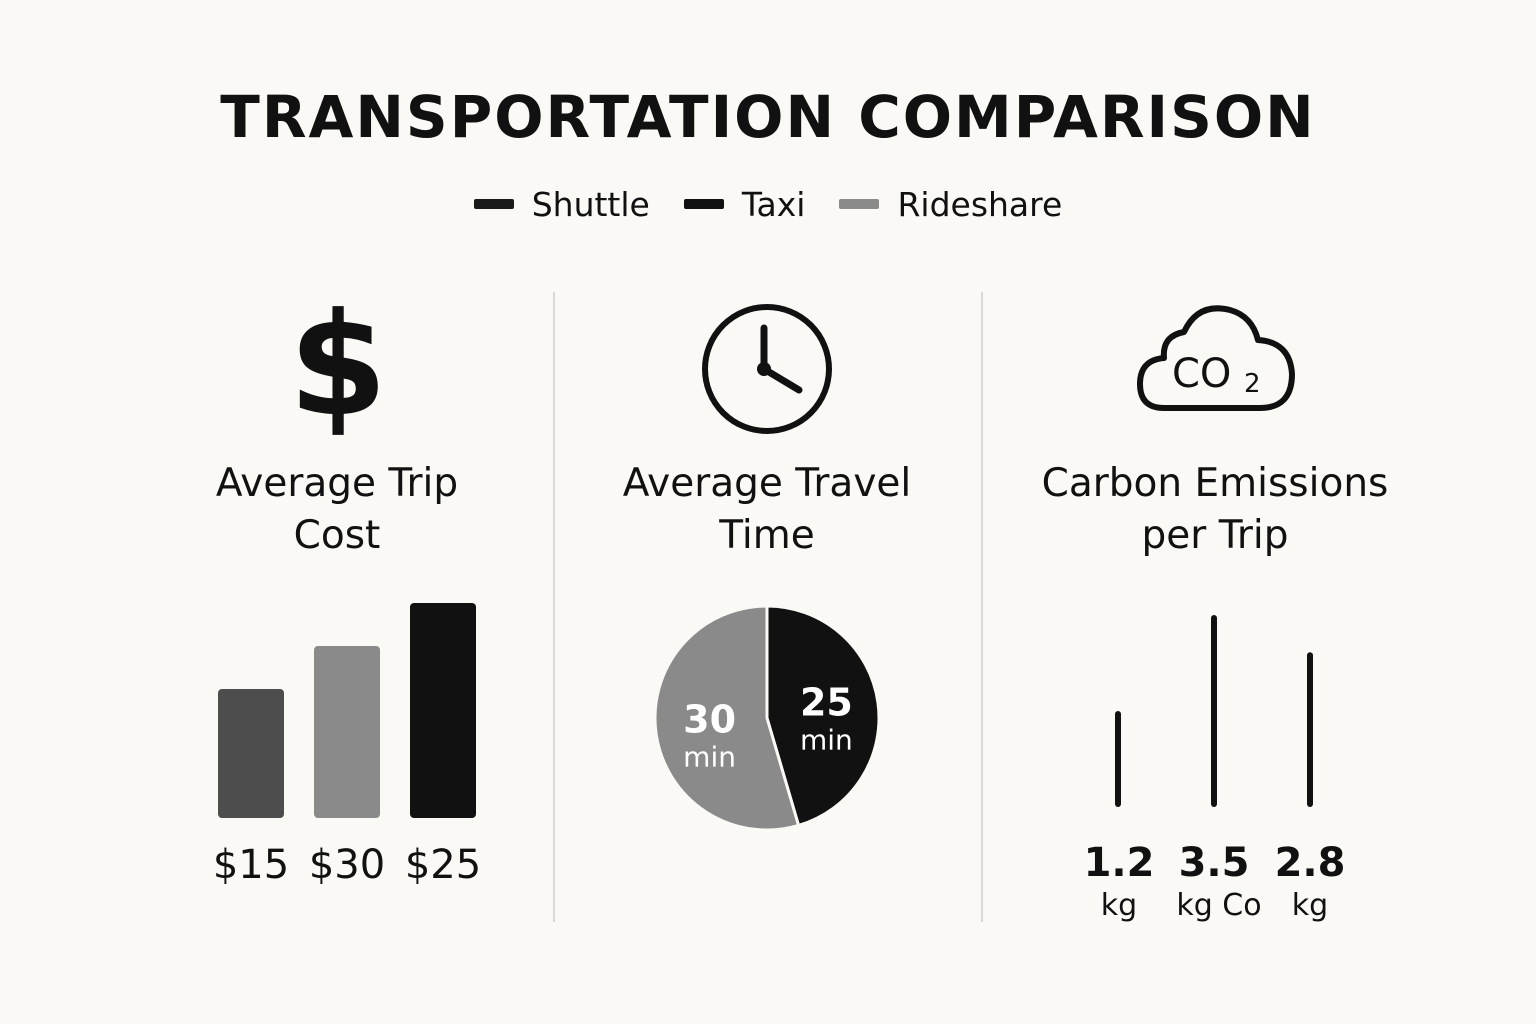 This screenshot has width=1536, height=1024. What do you see at coordinates (337, 483) in the screenshot?
I see `cost-title-line1: Average Trip` at bounding box center [337, 483].